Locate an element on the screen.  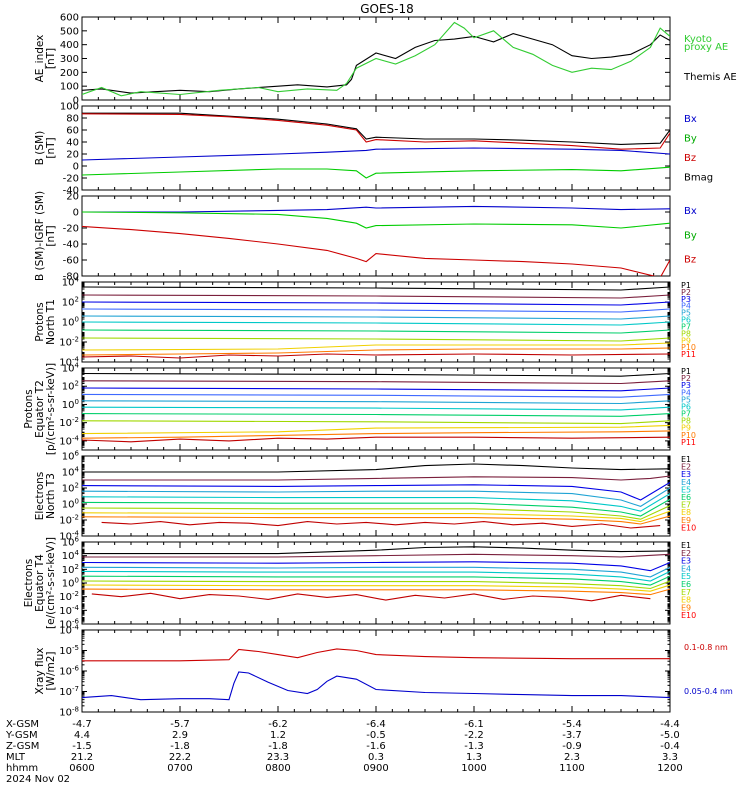
legend-entry: P8 is located at coordinates (686, 333).